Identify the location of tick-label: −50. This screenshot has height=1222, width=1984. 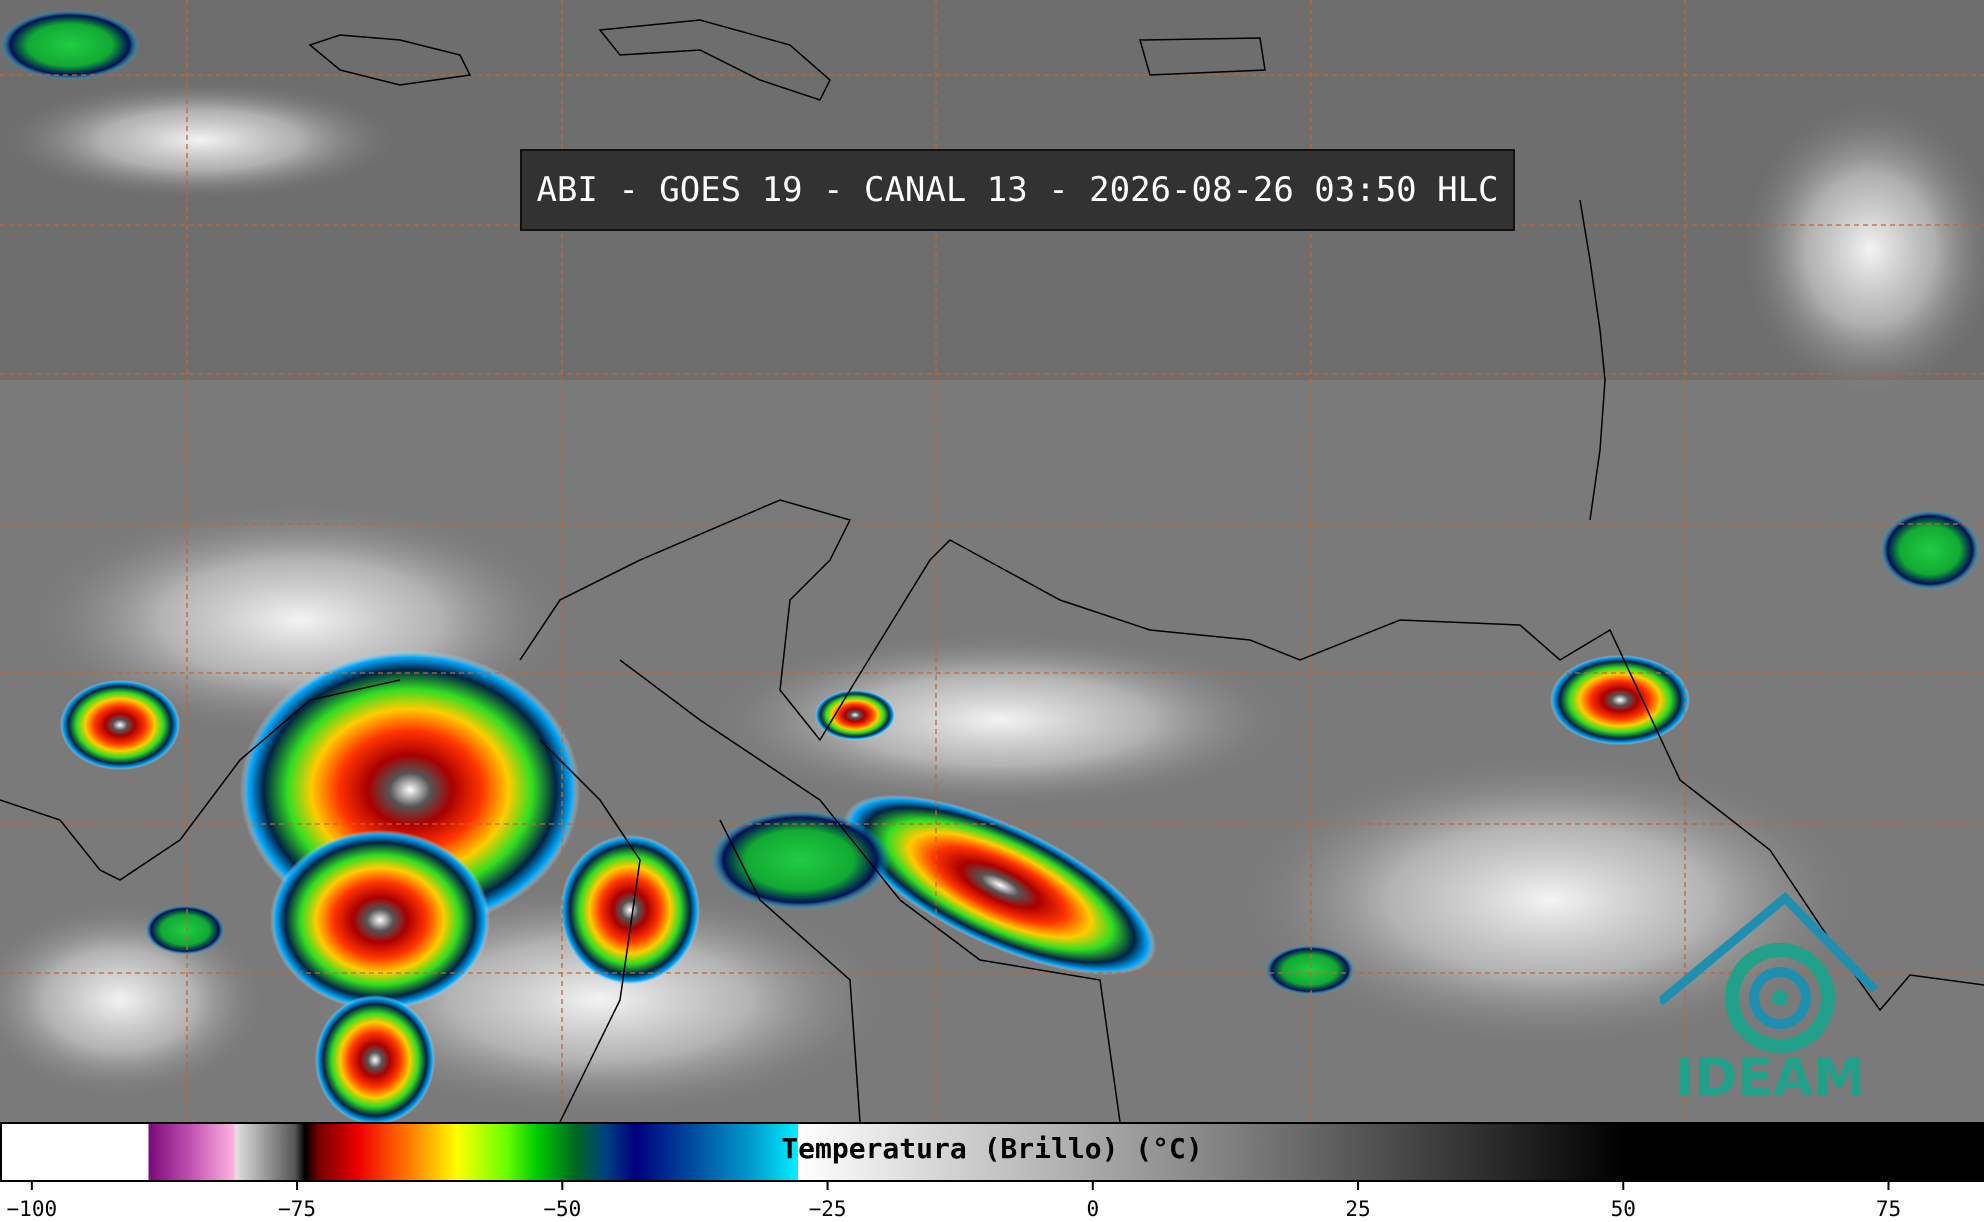
(562, 1209).